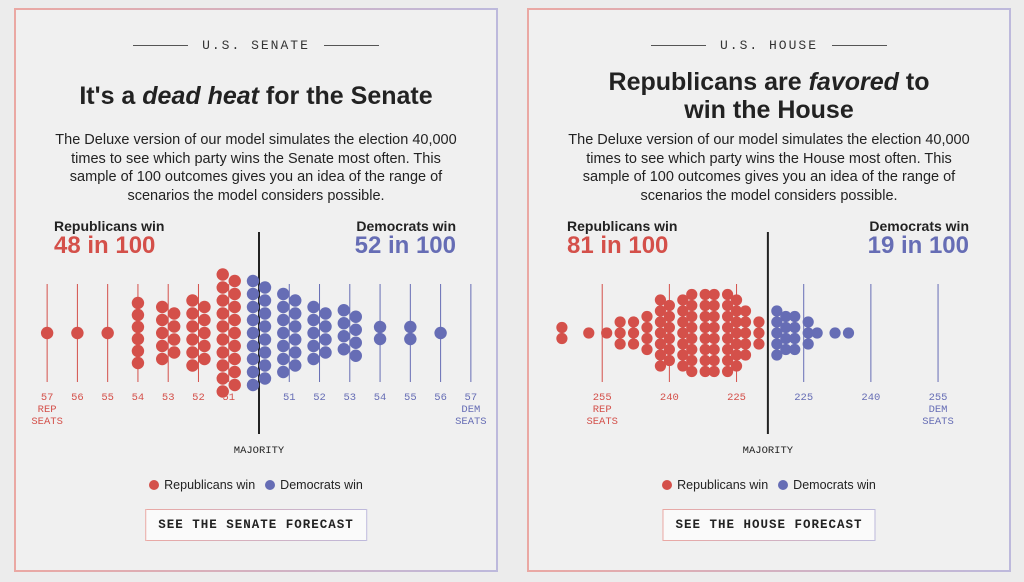  I want to click on title-part: Republicans are, so click(708, 82).